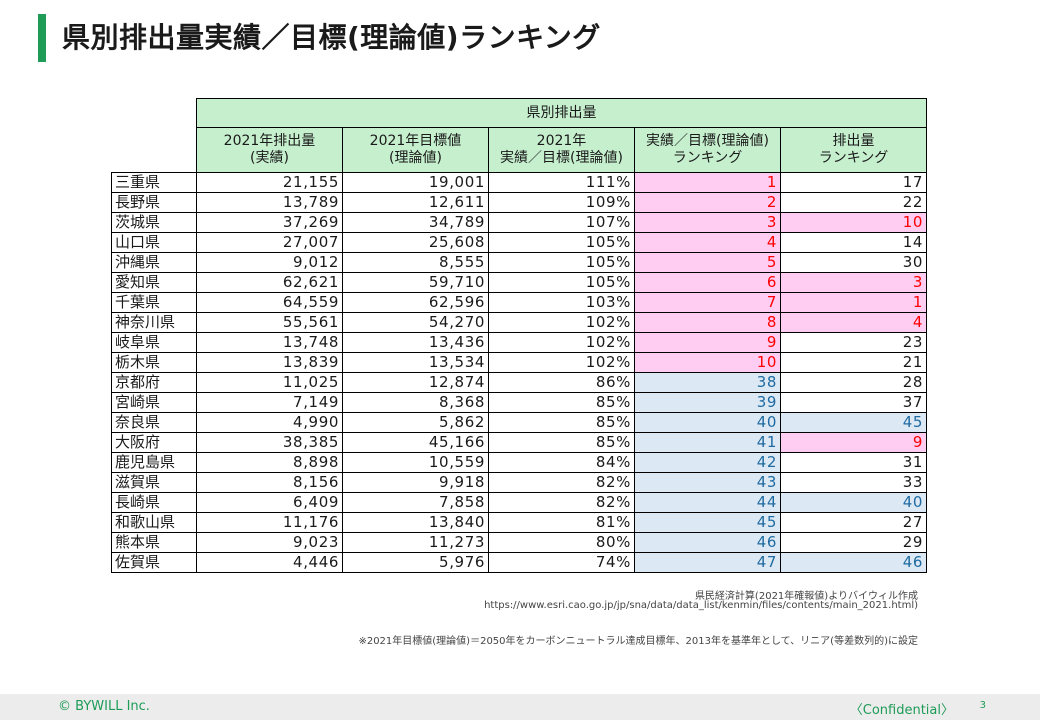  What do you see at coordinates (561, 202) in the screenshot?
I see `ratio-cell: 109%` at bounding box center [561, 202].